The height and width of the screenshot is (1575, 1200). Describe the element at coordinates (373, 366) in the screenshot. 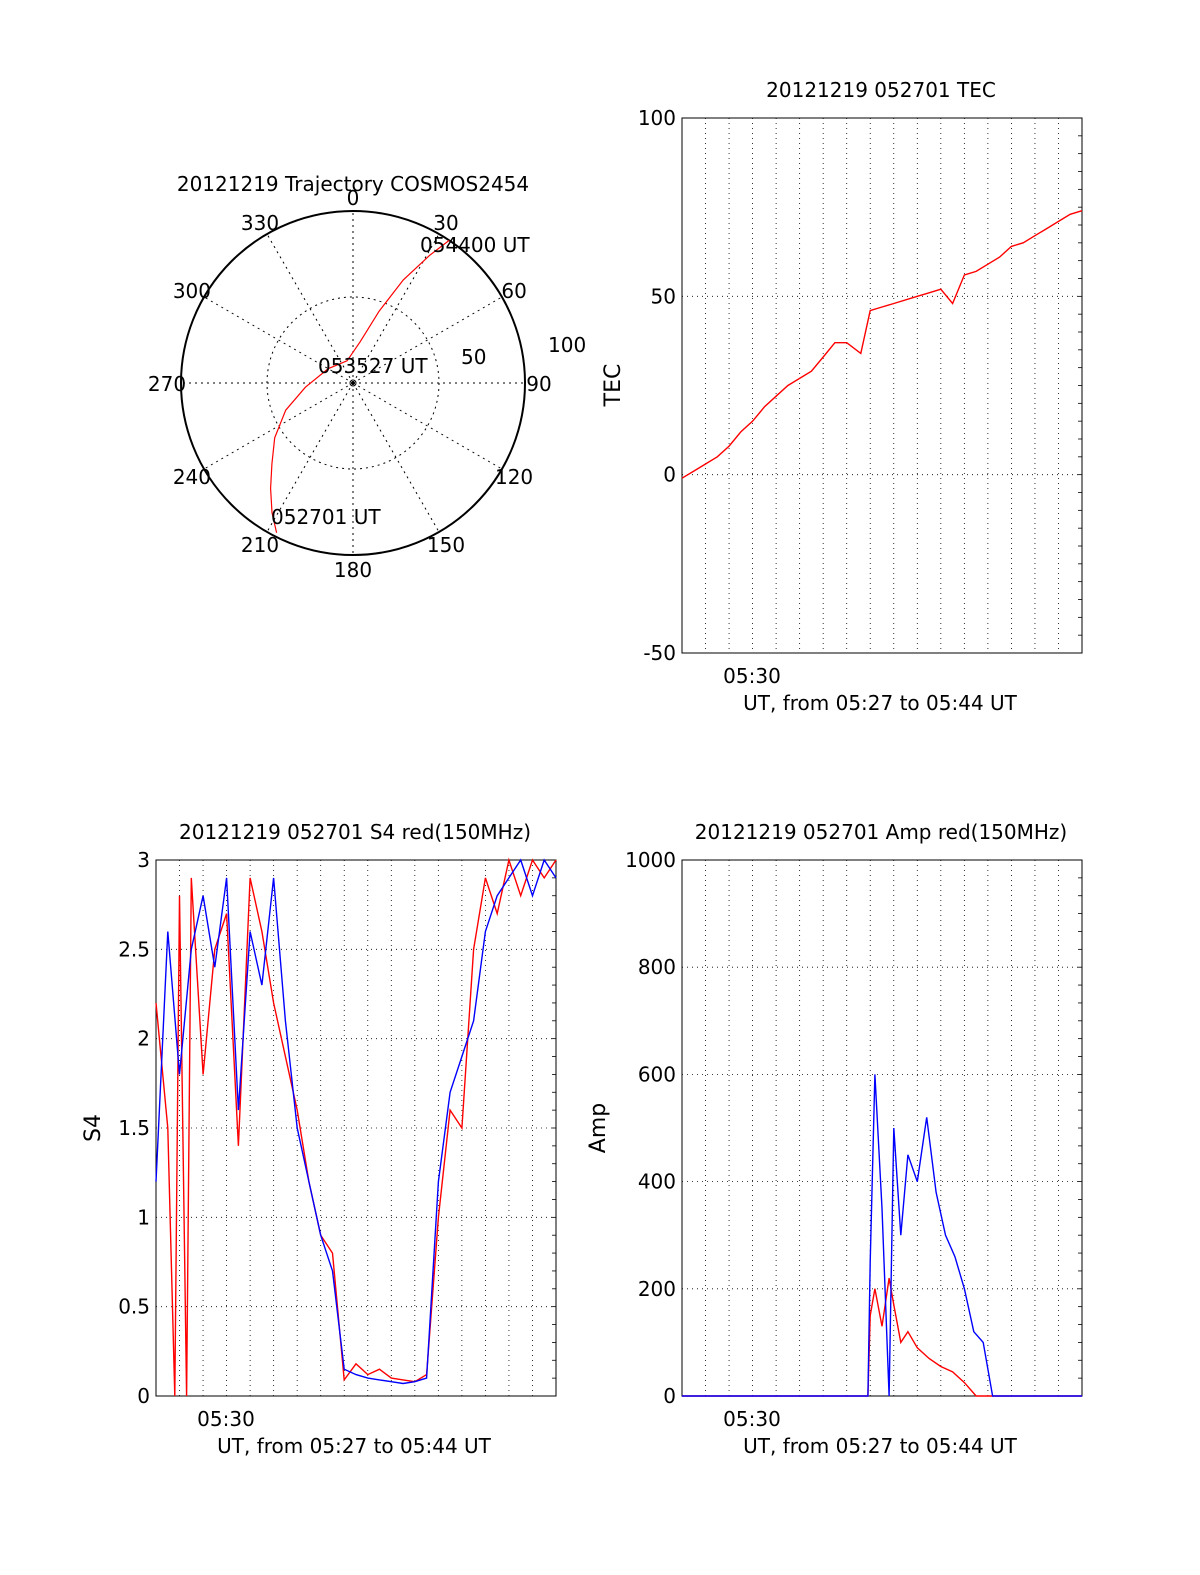

I see `polar-annotation-mid: 053527 UT` at that location.